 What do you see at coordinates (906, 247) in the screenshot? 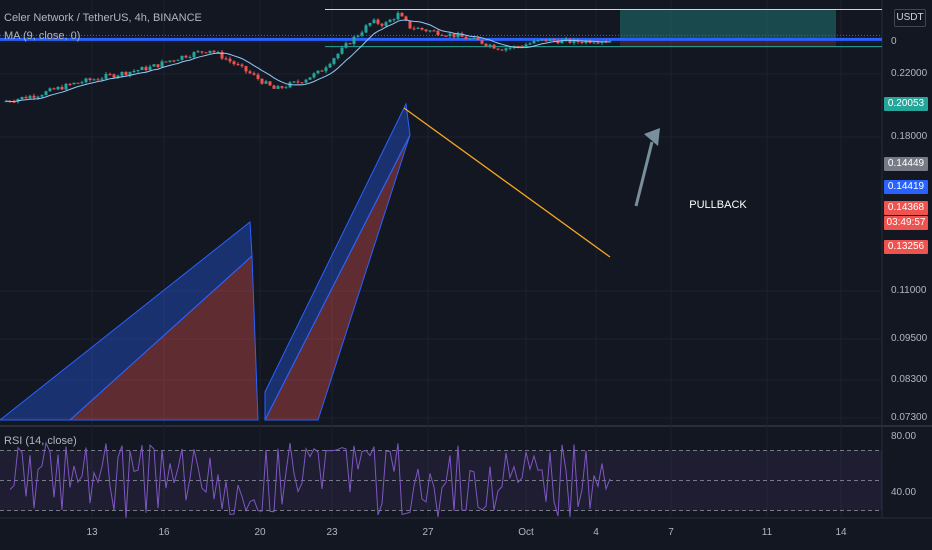
I see `price-tag-lower: 0.13256` at bounding box center [906, 247].